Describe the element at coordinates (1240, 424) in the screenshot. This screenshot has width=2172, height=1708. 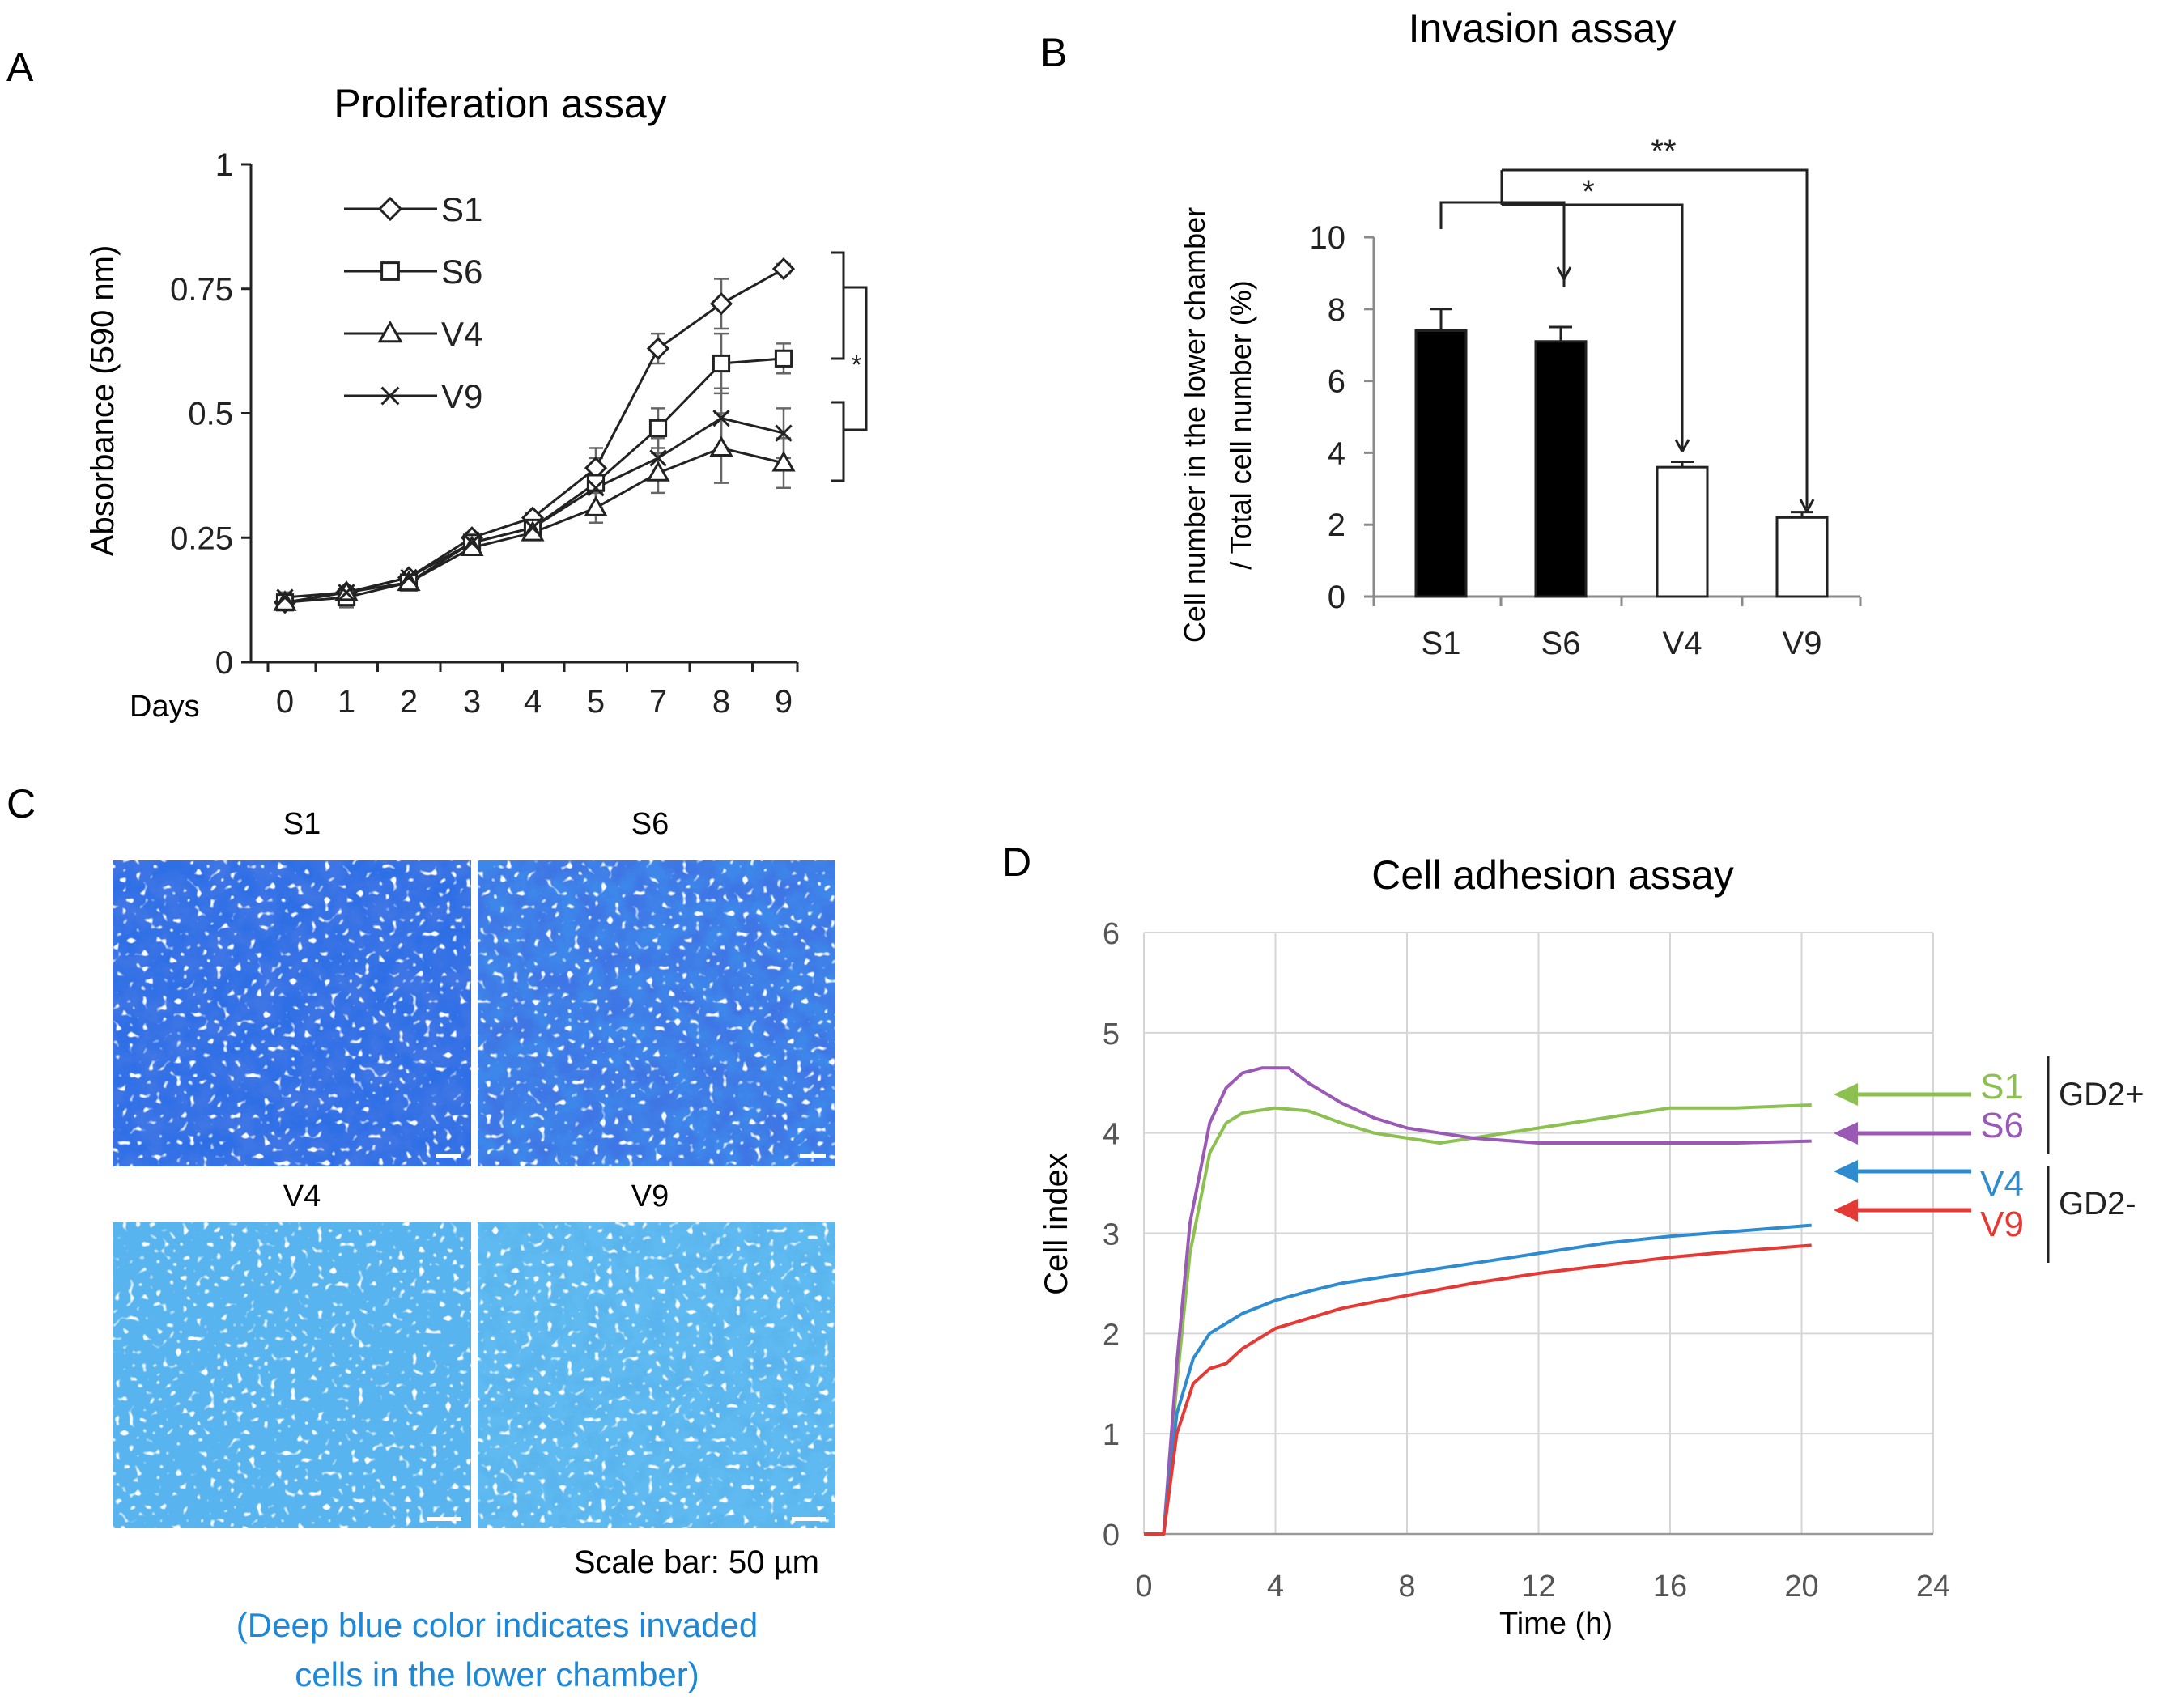
I see `chart-b-ylabel-line2: / Total cell number (%)` at that location.